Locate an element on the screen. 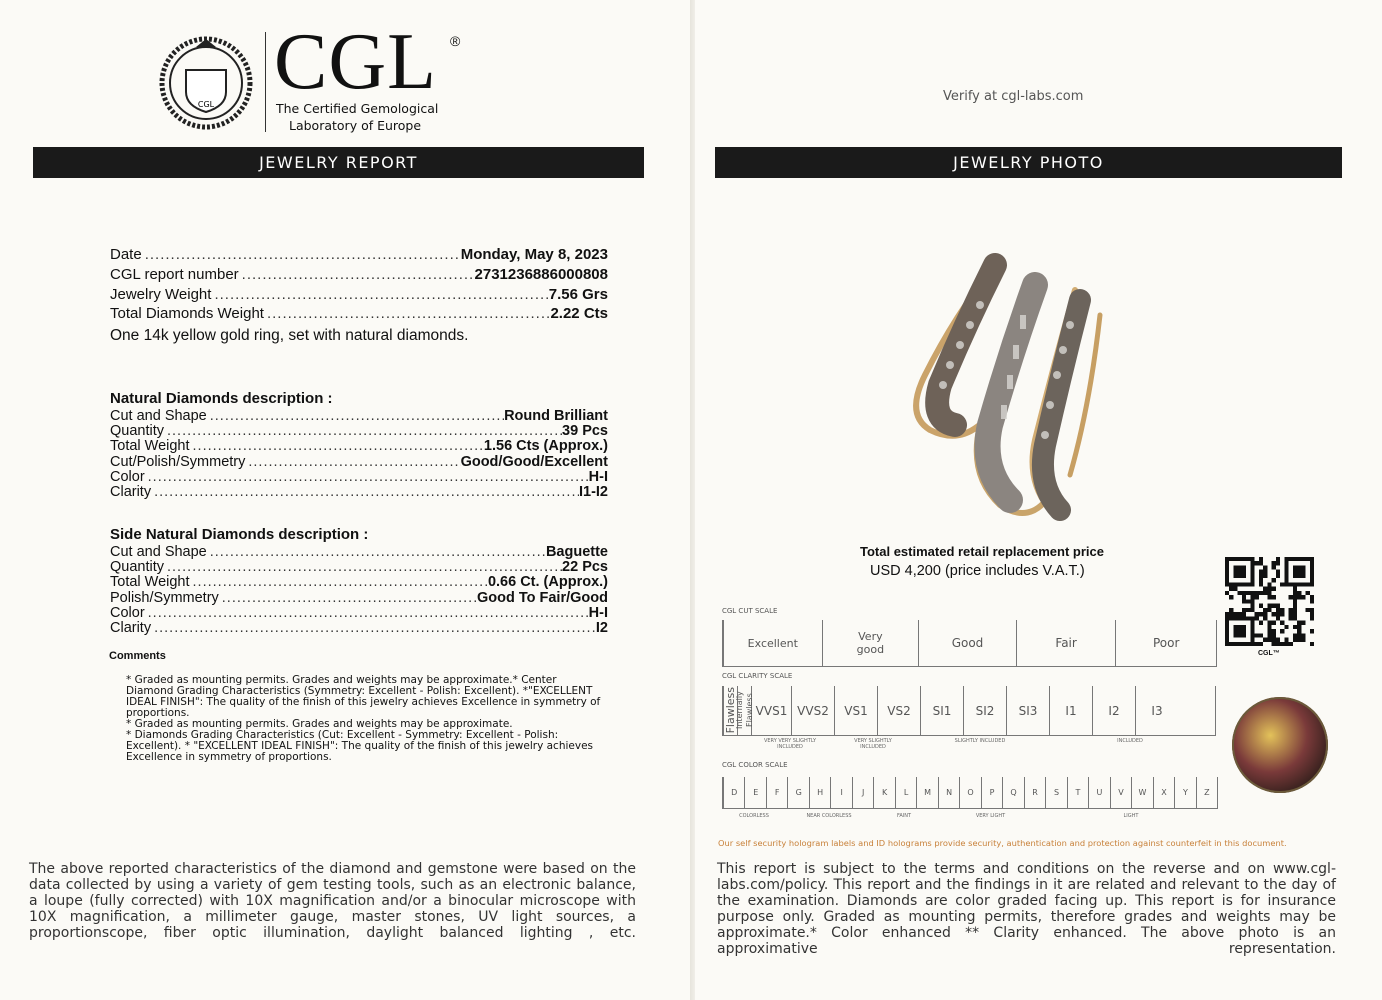 The image size is (1382, 1000). color-grade: G is located at coordinates (797, 792).